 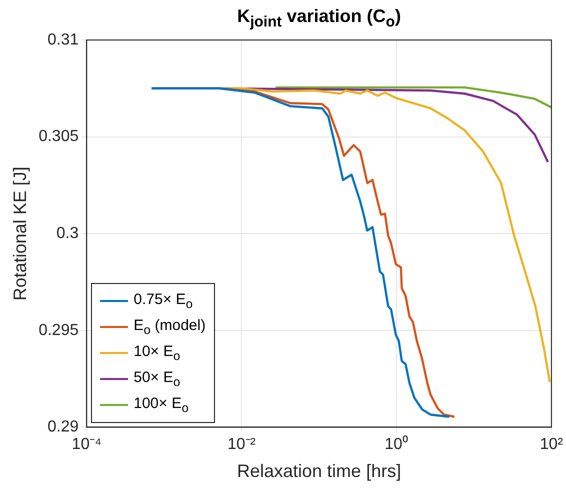 What do you see at coordinates (552, 445) in the screenshot?
I see `x-tick-label: 10²` at bounding box center [552, 445].